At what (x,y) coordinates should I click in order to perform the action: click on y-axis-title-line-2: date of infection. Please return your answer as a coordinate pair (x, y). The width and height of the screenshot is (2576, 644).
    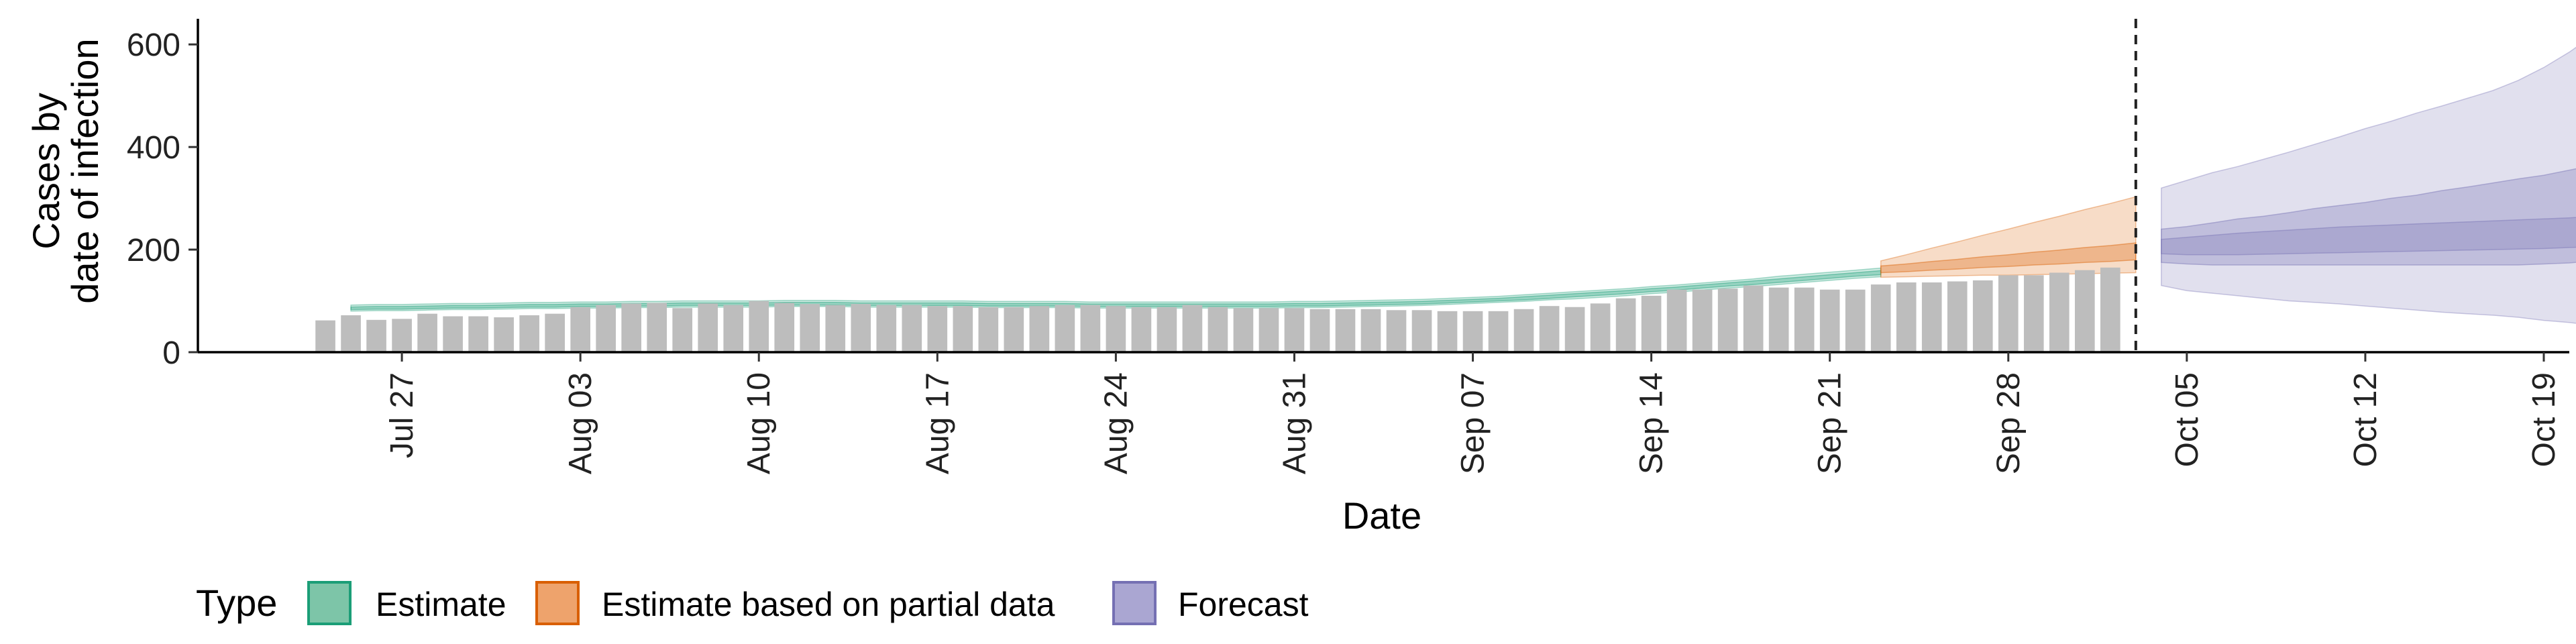
    Looking at the image, I should click on (85, 170).